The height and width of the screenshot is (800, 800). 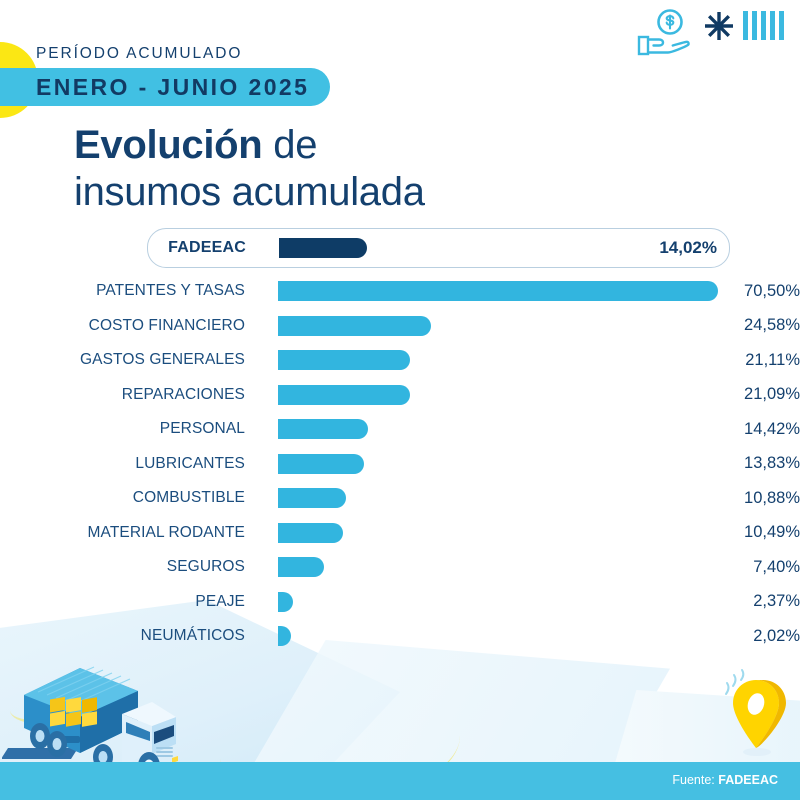 What do you see at coordinates (162, 360) in the screenshot?
I see `bar-row-label: GASTOS GENERALES` at bounding box center [162, 360].